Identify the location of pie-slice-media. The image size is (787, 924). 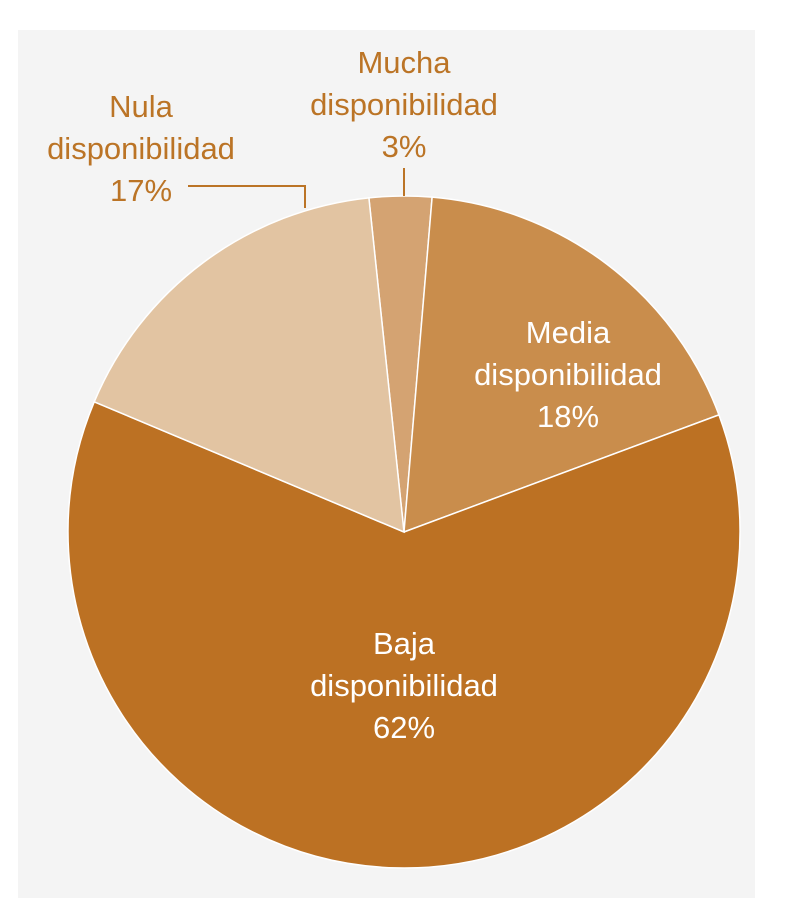
(561, 365).